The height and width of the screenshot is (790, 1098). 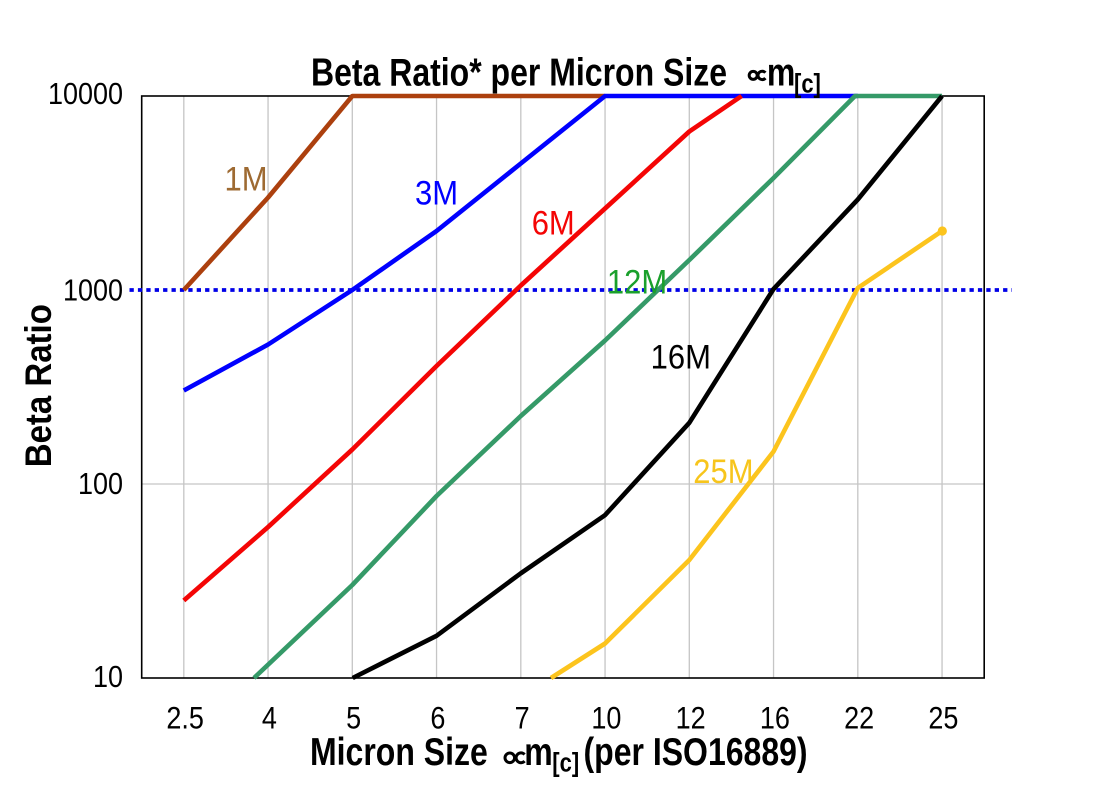 What do you see at coordinates (691, 719) in the screenshot?
I see `svg-text: 12` at bounding box center [691, 719].